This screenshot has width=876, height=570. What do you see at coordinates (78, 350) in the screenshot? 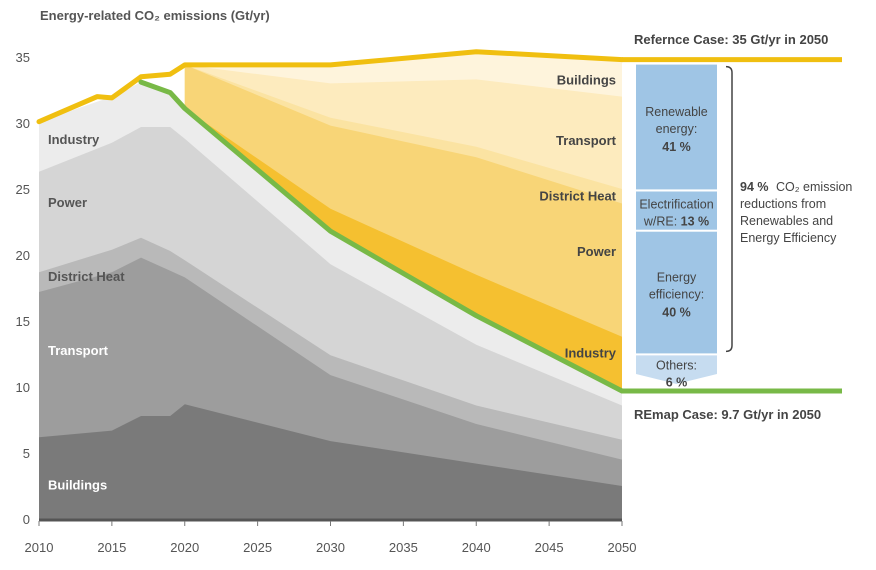
I see `left-sector-label: Transport` at bounding box center [78, 350].